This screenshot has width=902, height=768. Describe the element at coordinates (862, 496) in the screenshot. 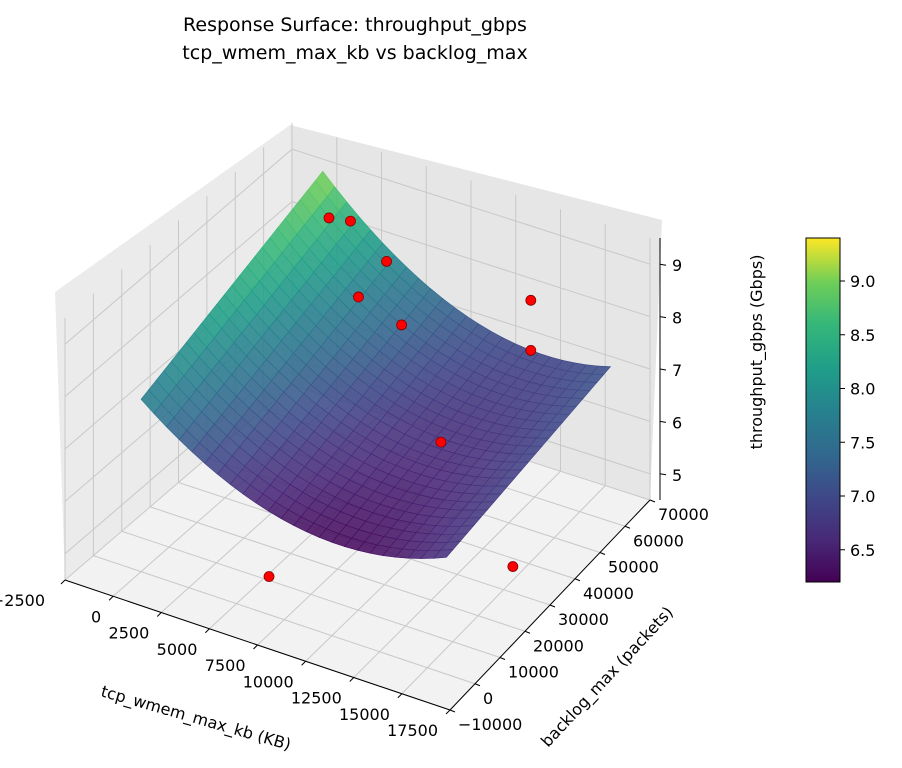

I see `colorbar-tick-label: 7.0` at that location.